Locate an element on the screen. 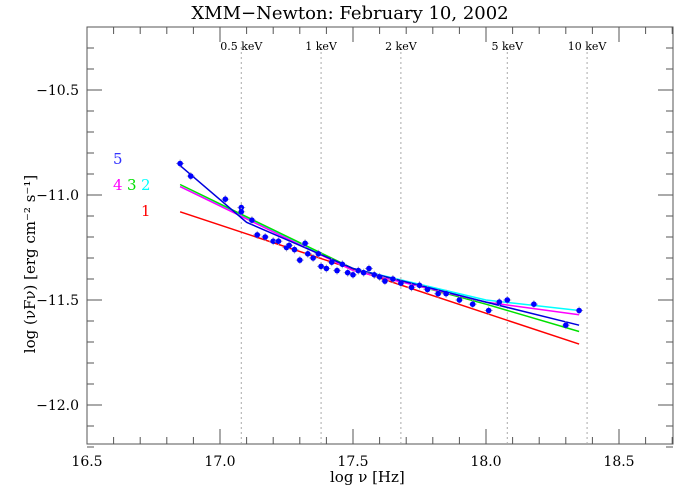  x-tick-label: 18.5 is located at coordinates (618, 462).